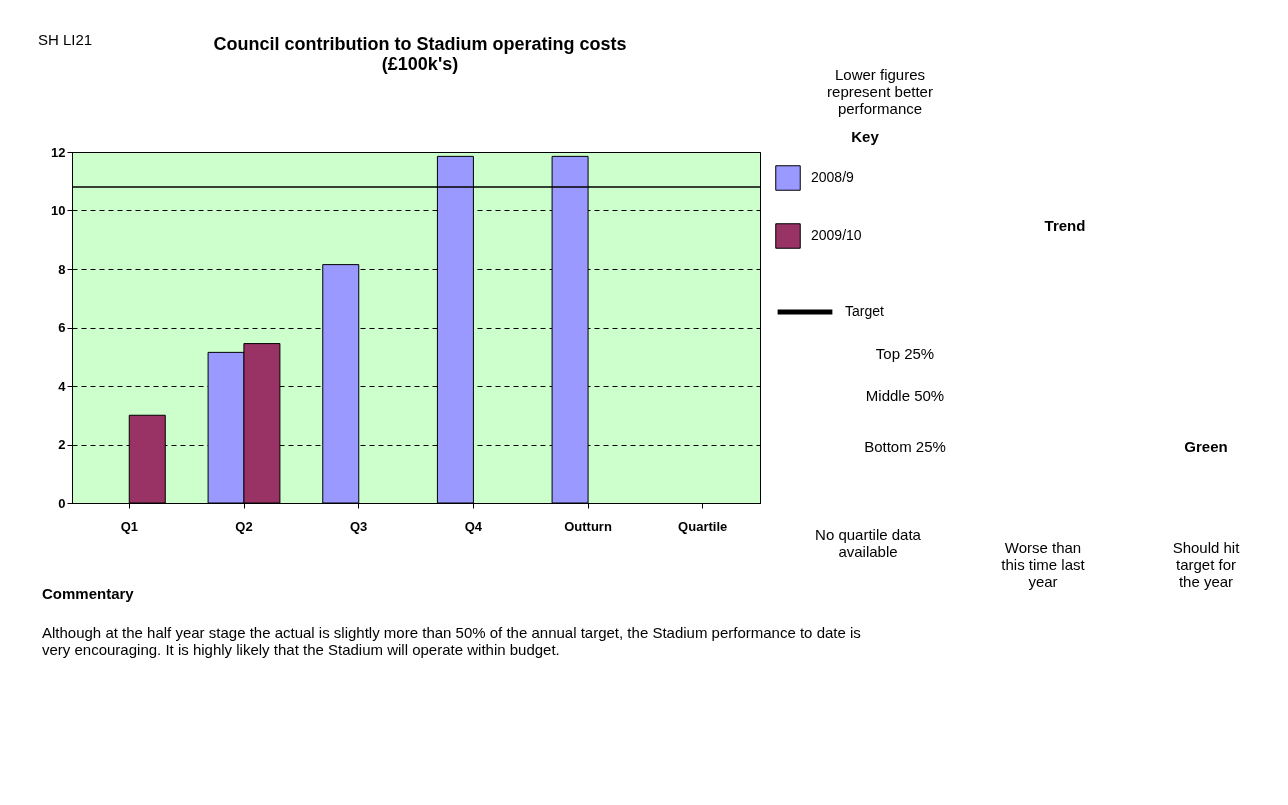  What do you see at coordinates (62, 327) in the screenshot?
I see `y-tick-label: 6` at bounding box center [62, 327].